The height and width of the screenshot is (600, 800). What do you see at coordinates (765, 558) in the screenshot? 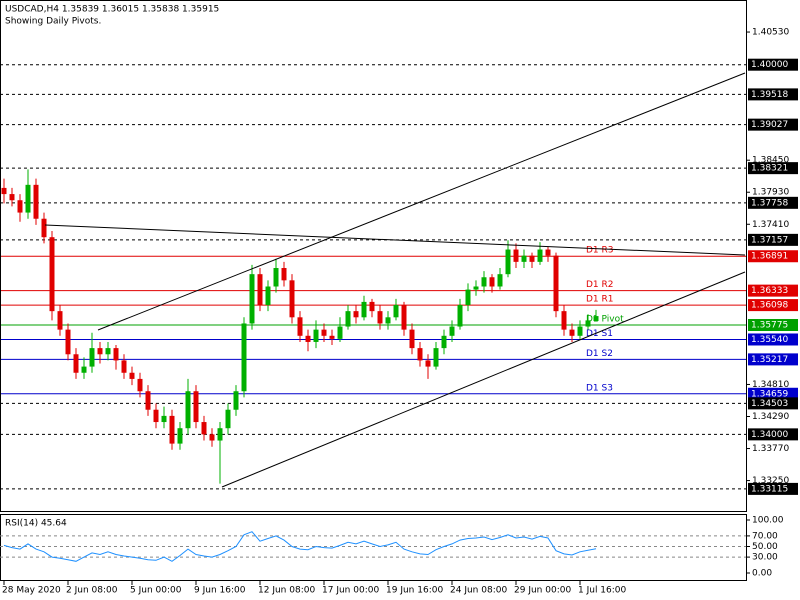
I see `rsi-tick-label: 30.00` at bounding box center [765, 558].